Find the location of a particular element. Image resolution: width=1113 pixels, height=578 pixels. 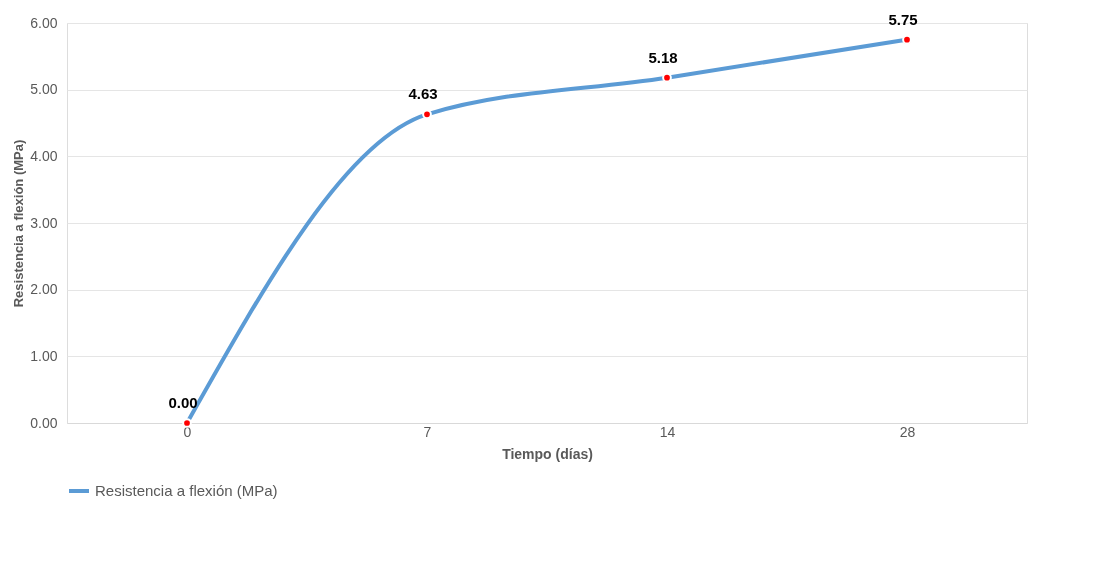

y-tick-label: 2.00 is located at coordinates (44, 289).